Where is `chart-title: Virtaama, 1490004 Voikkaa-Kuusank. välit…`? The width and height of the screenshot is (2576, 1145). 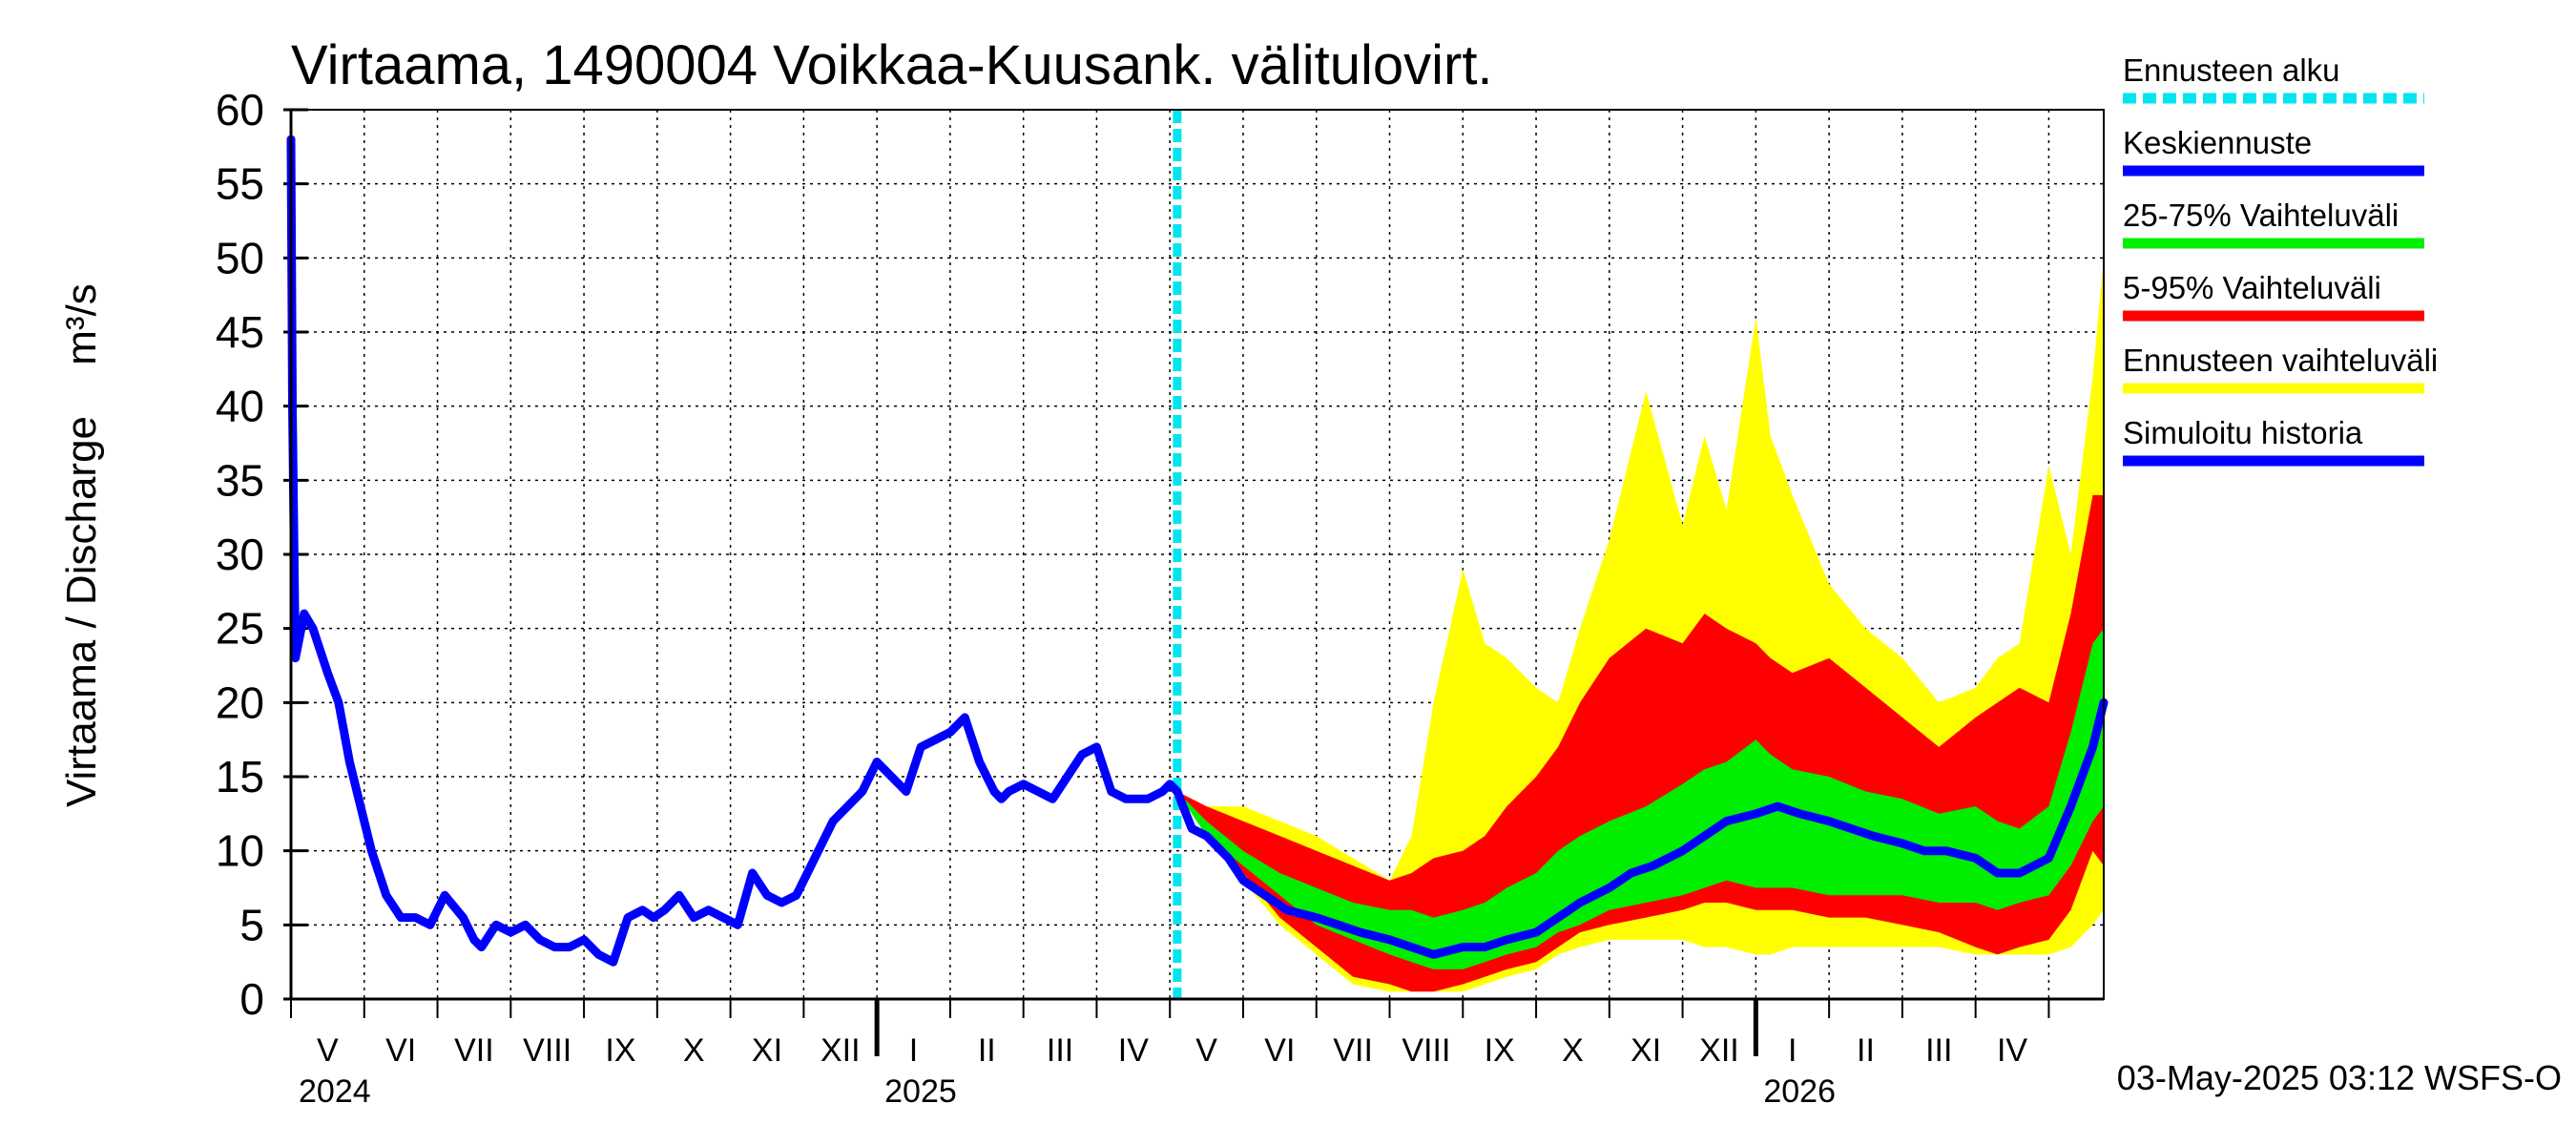 chart-title: Virtaama, 1490004 Voikkaa-Kuusank. välit… is located at coordinates (892, 65).